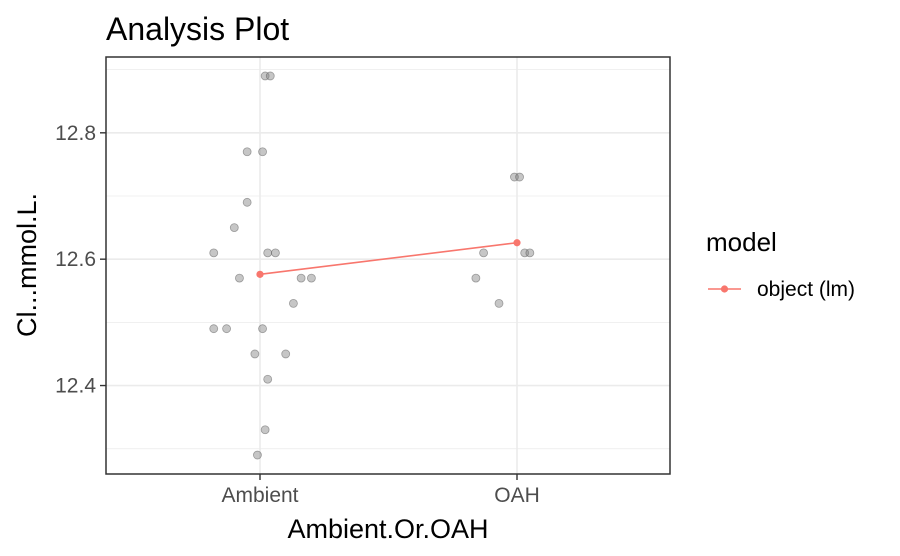 Image resolution: width=900 pixels, height=556 pixels. What do you see at coordinates (780, 264) in the screenshot?
I see `legend: model object (lm)` at bounding box center [780, 264].